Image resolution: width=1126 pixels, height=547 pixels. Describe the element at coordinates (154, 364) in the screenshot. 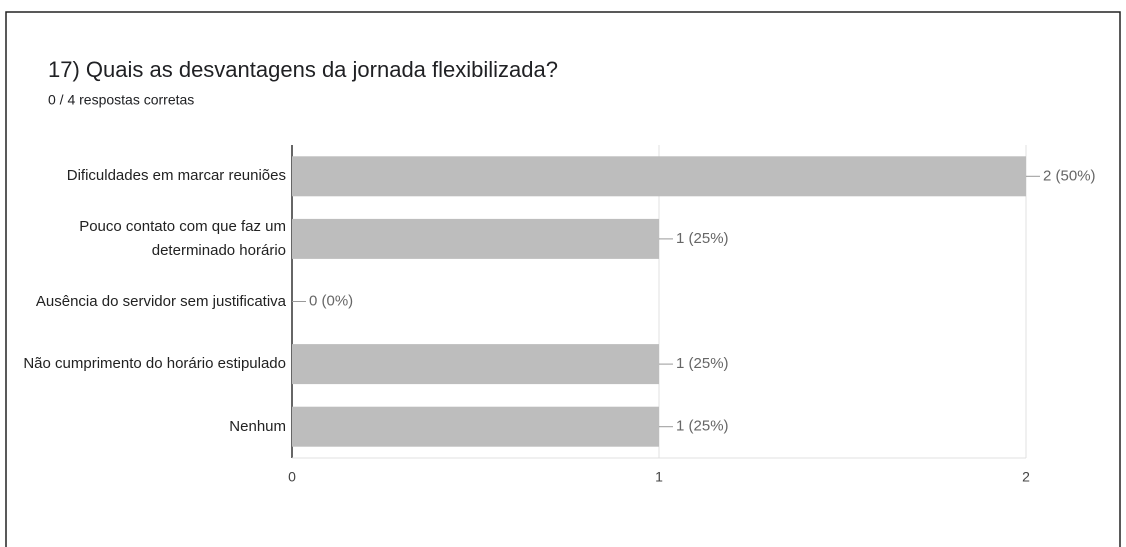

I see `category-label: Não cumprimento do horário estipulado` at that location.